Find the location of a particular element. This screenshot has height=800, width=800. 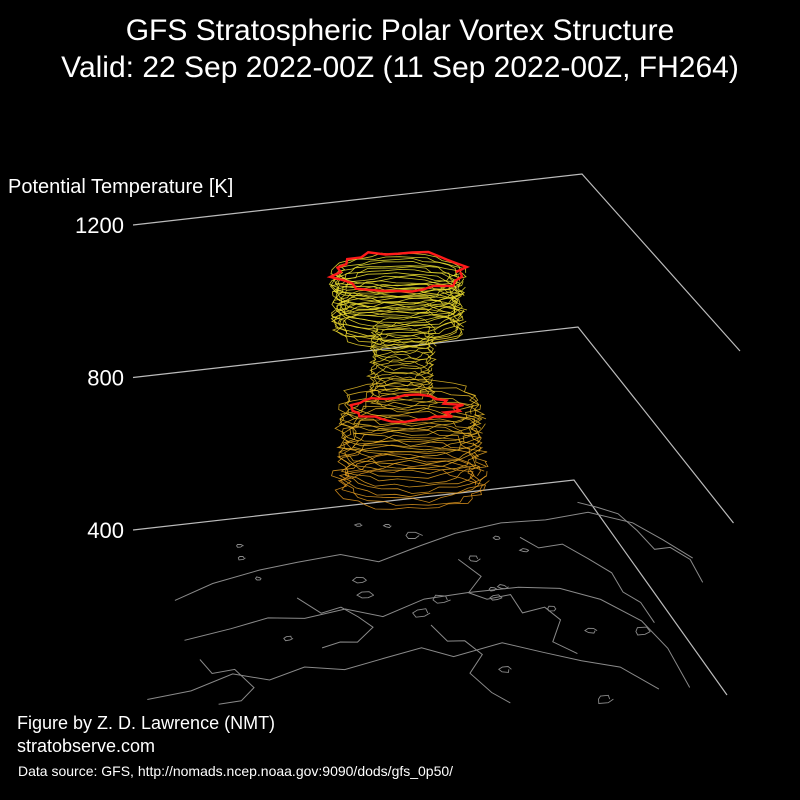

vortex-mid-edge is located at coordinates (406, 408).